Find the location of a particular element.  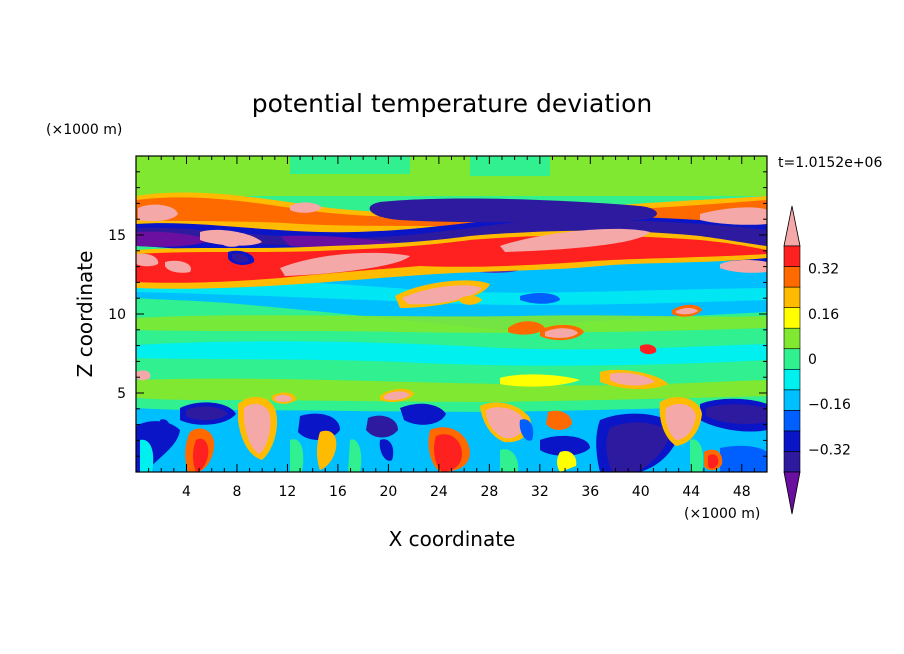

colorbar-top-arrow is located at coordinates (792, 226).